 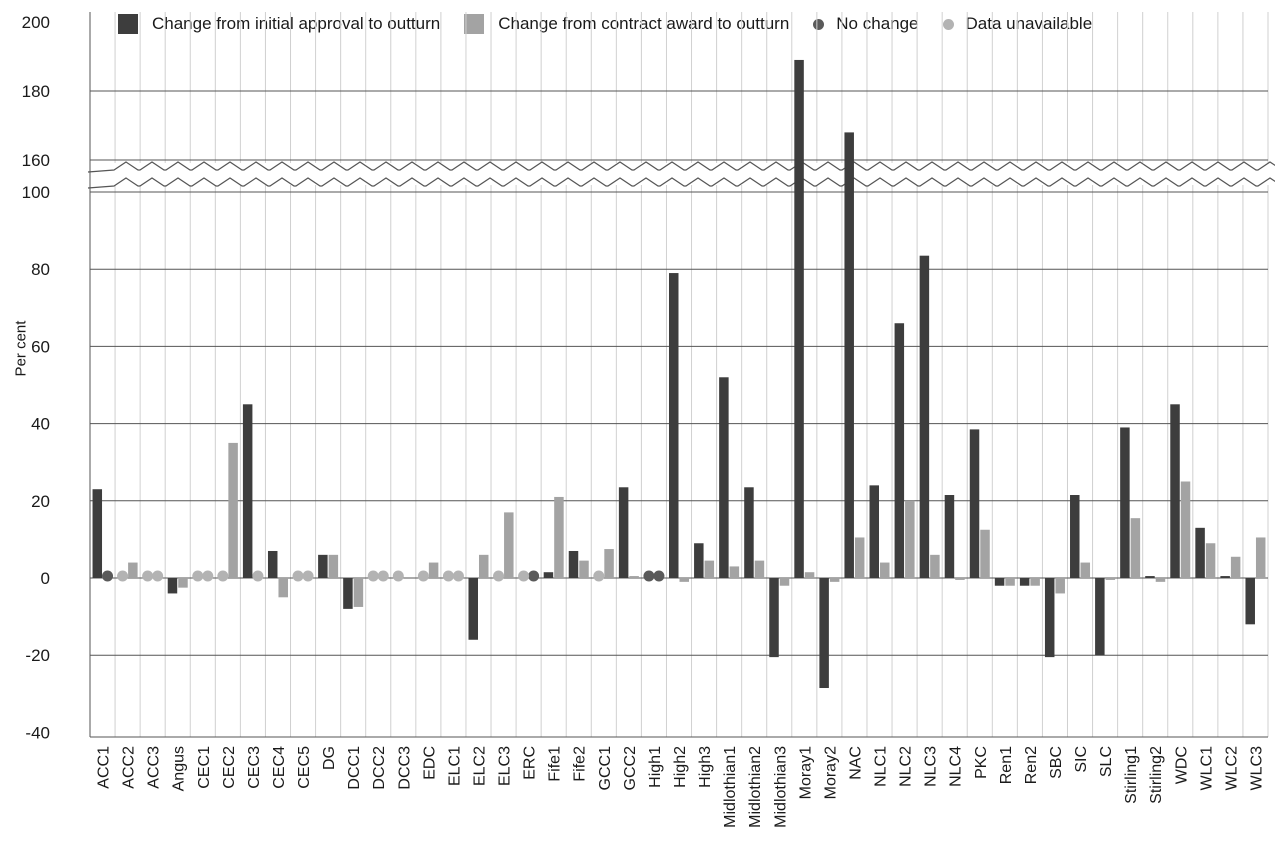 What do you see at coordinates (1131, 775) in the screenshot?
I see `x-tick-label-Stirling1: Stirling1` at bounding box center [1131, 775].